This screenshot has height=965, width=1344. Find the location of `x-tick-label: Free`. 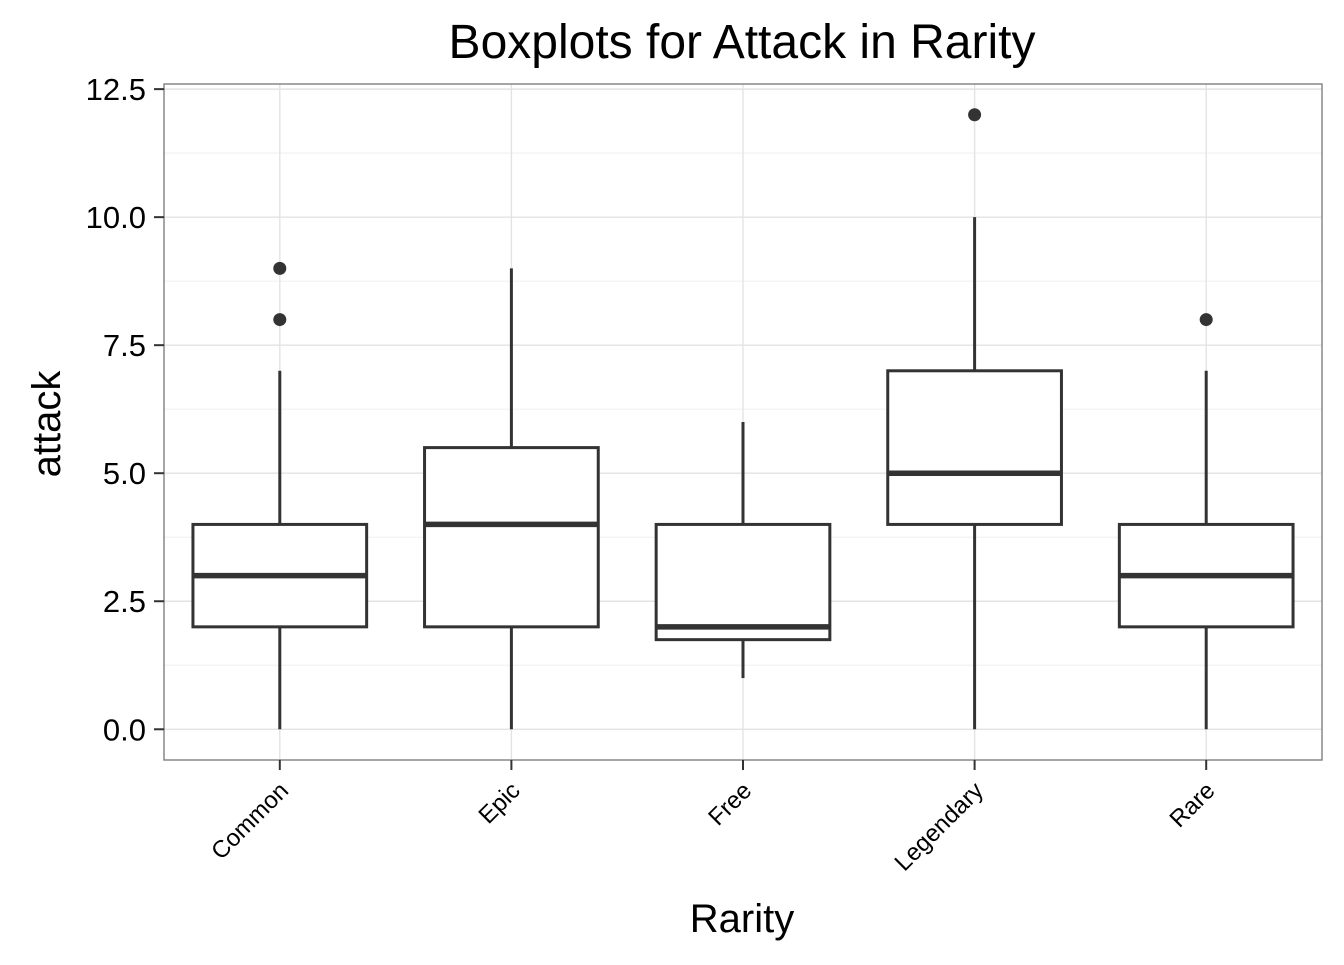

x-tick-label: Free is located at coordinates (730, 804).